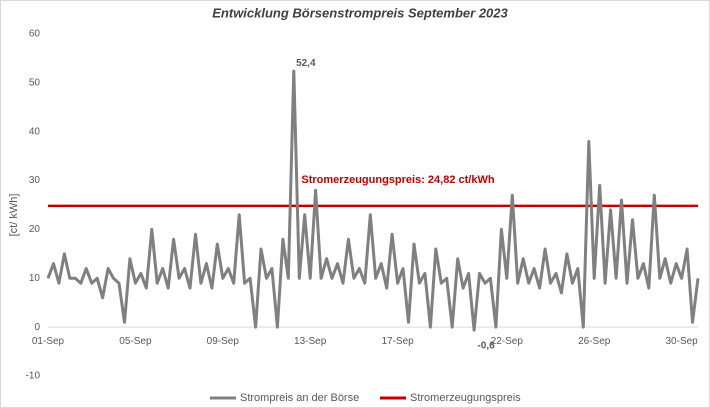  What do you see at coordinates (486, 346) in the screenshot?
I see `data-label: -0,6` at bounding box center [486, 346].